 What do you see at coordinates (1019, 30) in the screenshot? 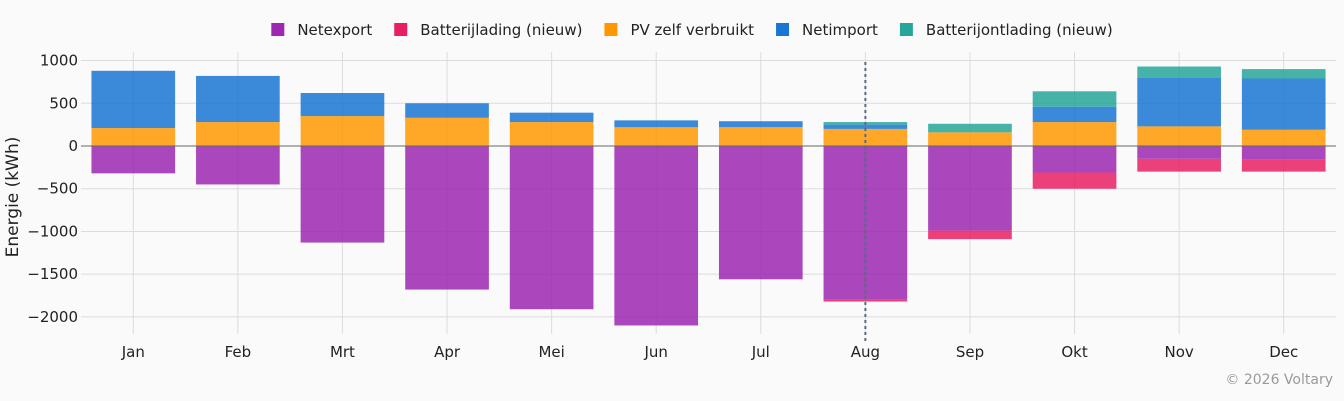
I see `legend-label-batterijontlading-nieuw: Batterijontlading (nieuw)` at bounding box center [1019, 30].